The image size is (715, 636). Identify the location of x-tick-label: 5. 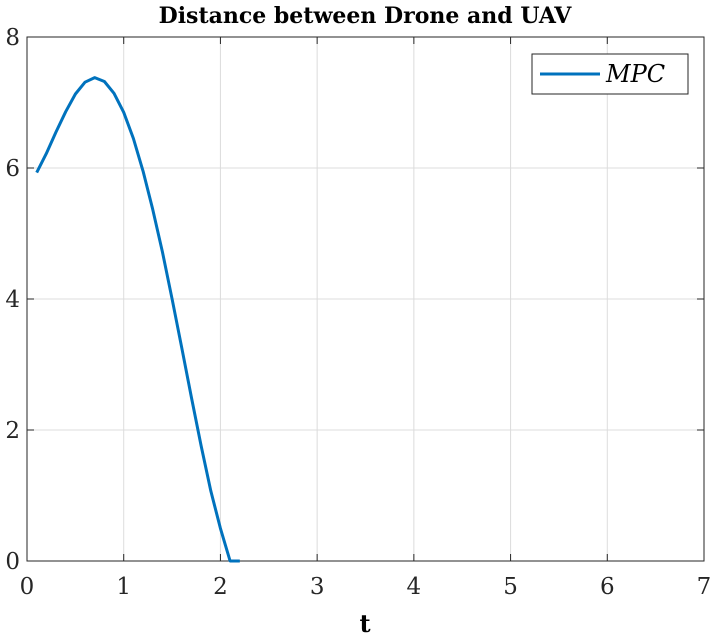
(510, 587).